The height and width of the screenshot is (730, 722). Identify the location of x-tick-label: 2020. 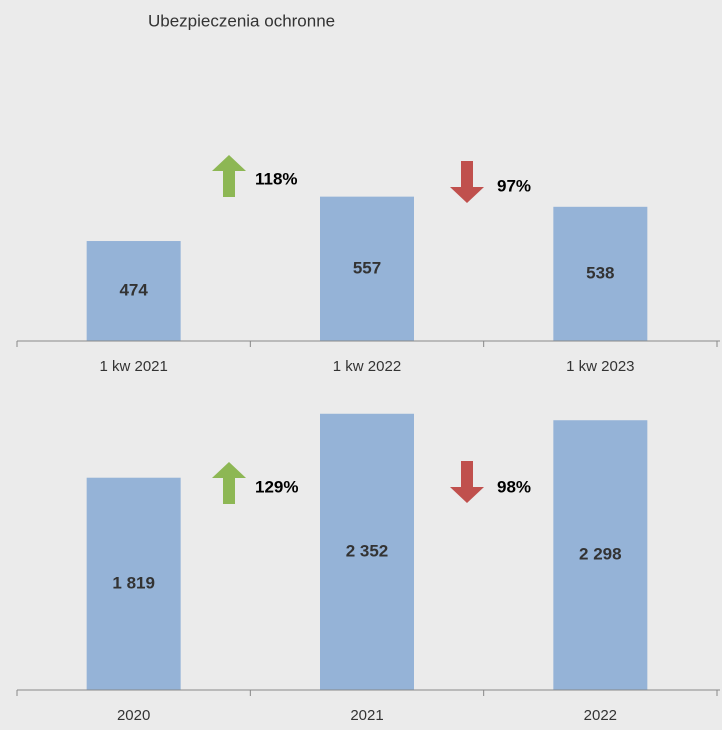
(133, 715).